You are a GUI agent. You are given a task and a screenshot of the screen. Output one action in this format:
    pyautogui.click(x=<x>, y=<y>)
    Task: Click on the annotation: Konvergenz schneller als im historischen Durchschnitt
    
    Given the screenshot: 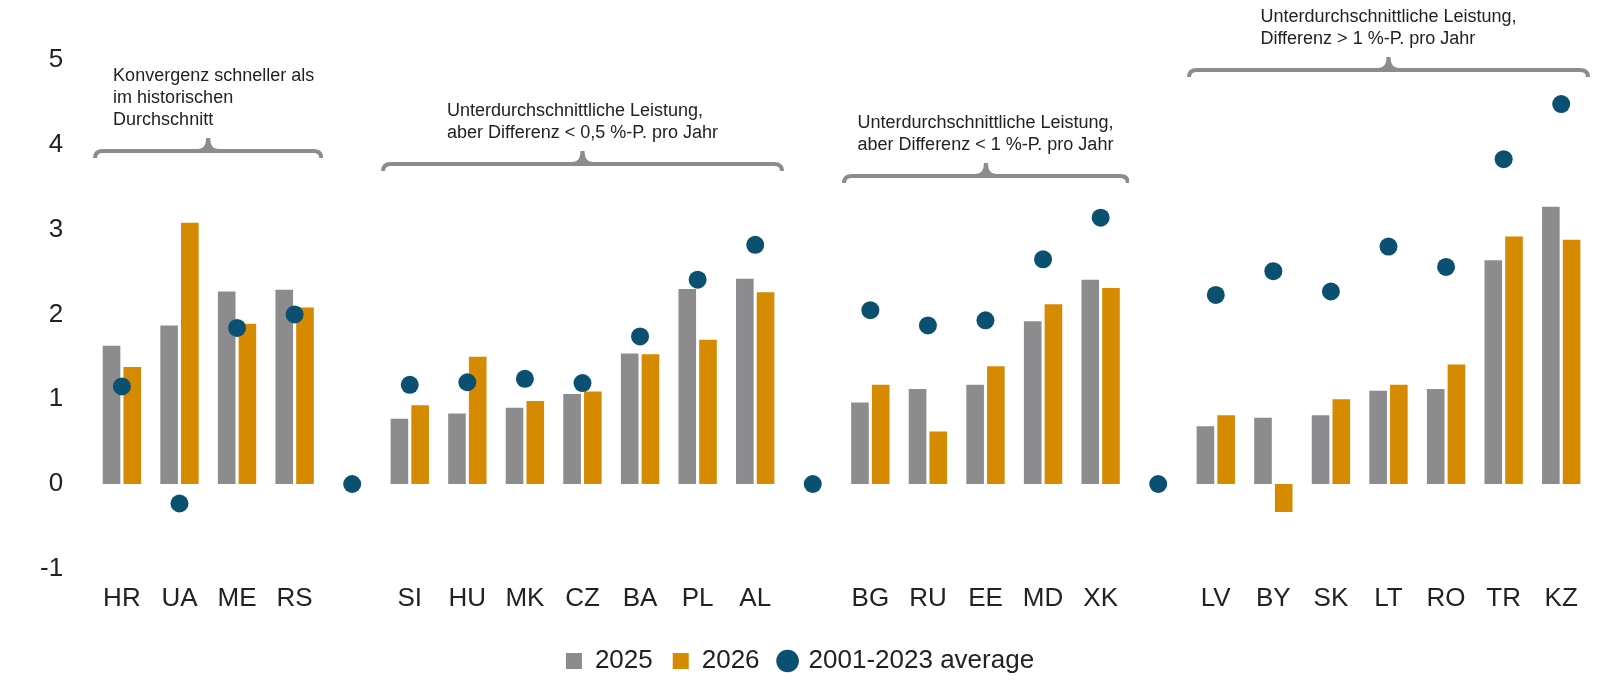 What is the action you would take?
    pyautogui.click(x=214, y=97)
    